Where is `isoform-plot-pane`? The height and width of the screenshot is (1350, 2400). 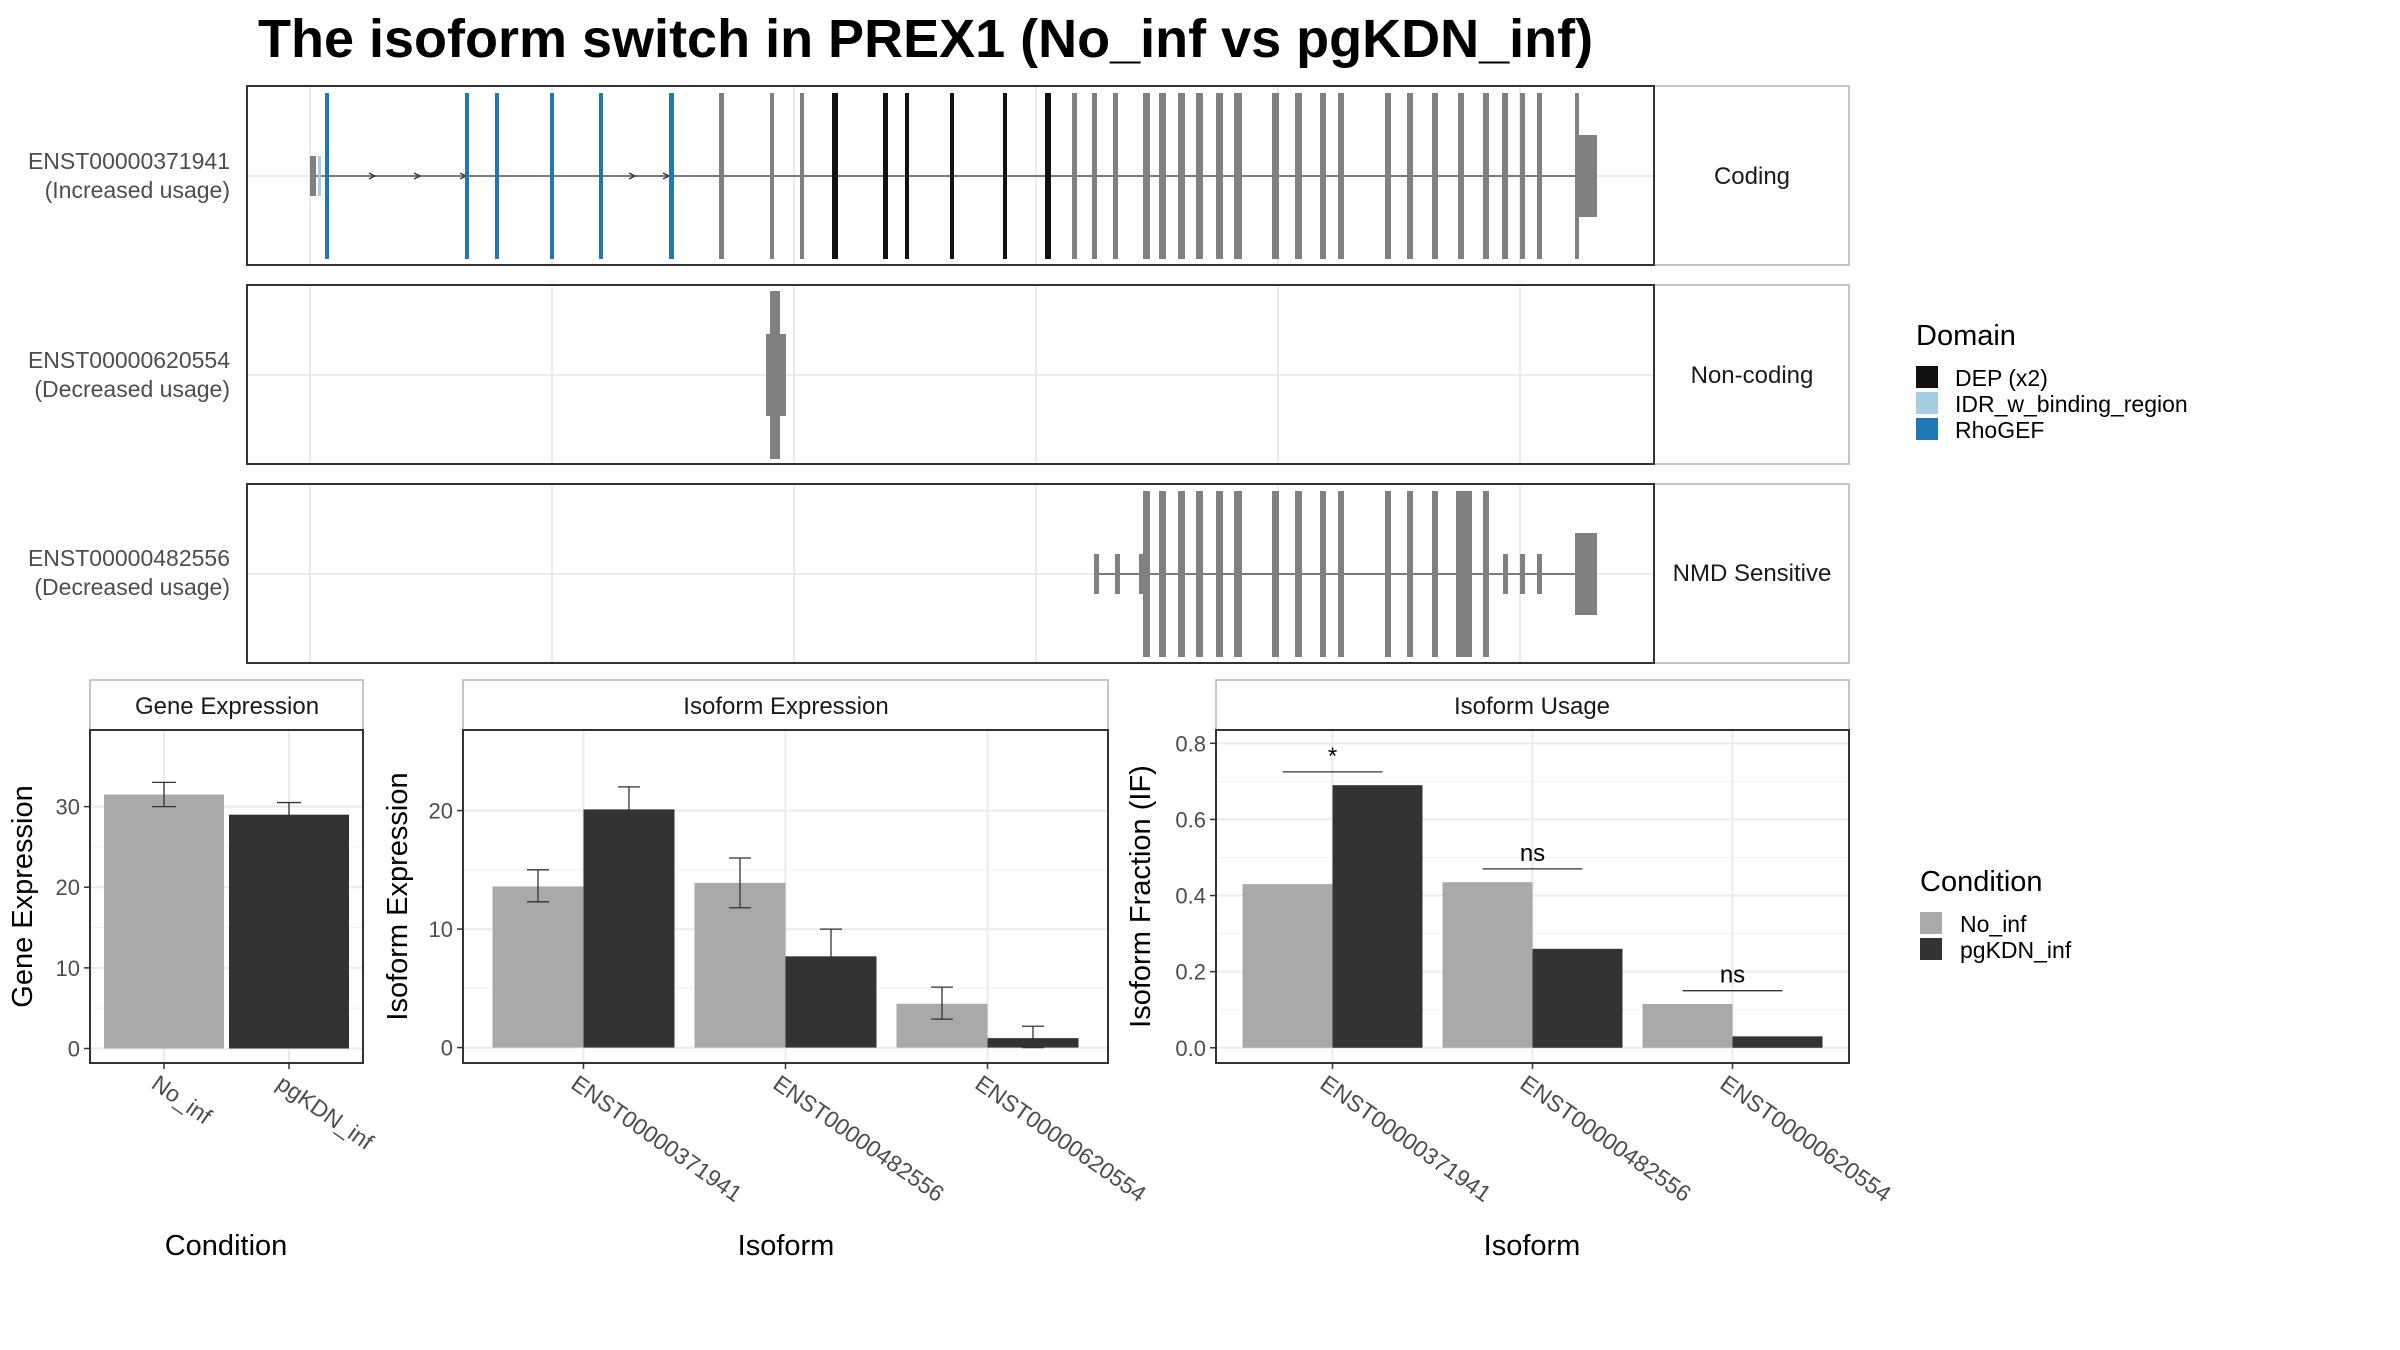 isoform-plot-pane is located at coordinates (1048, 374).